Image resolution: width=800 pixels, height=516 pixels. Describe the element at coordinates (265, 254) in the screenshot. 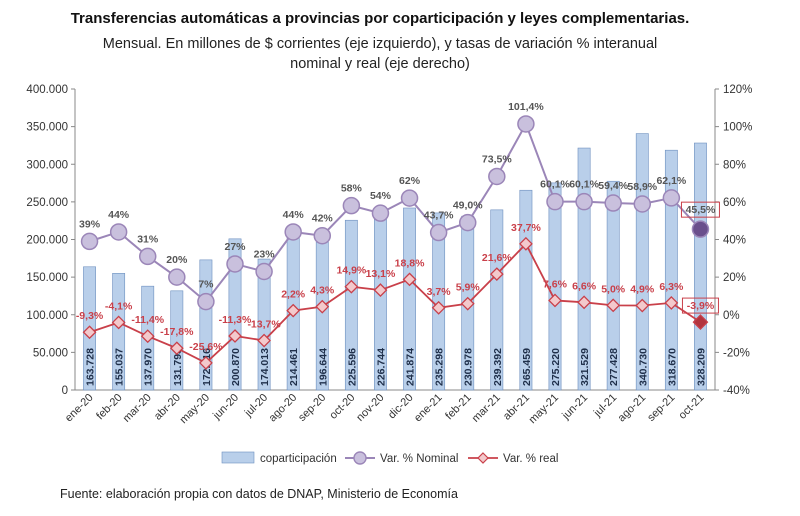

I see `nominal-data-label: 23%` at that location.